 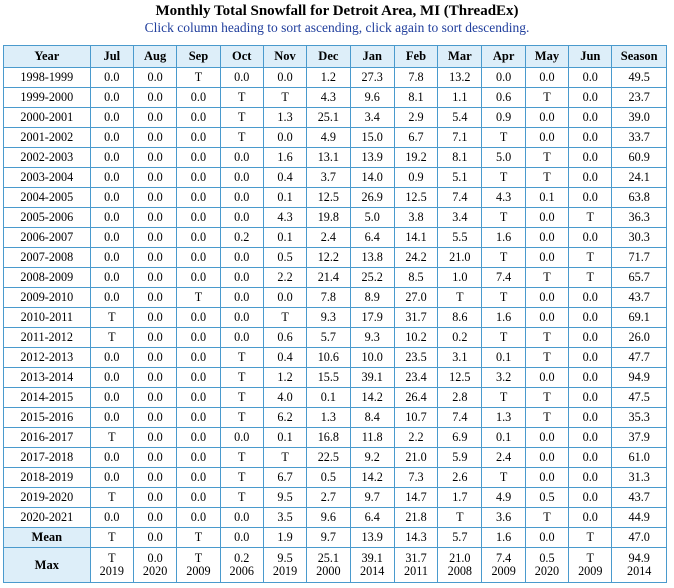 I want to click on season-year-cell: 1998-1999, so click(x=47, y=77).